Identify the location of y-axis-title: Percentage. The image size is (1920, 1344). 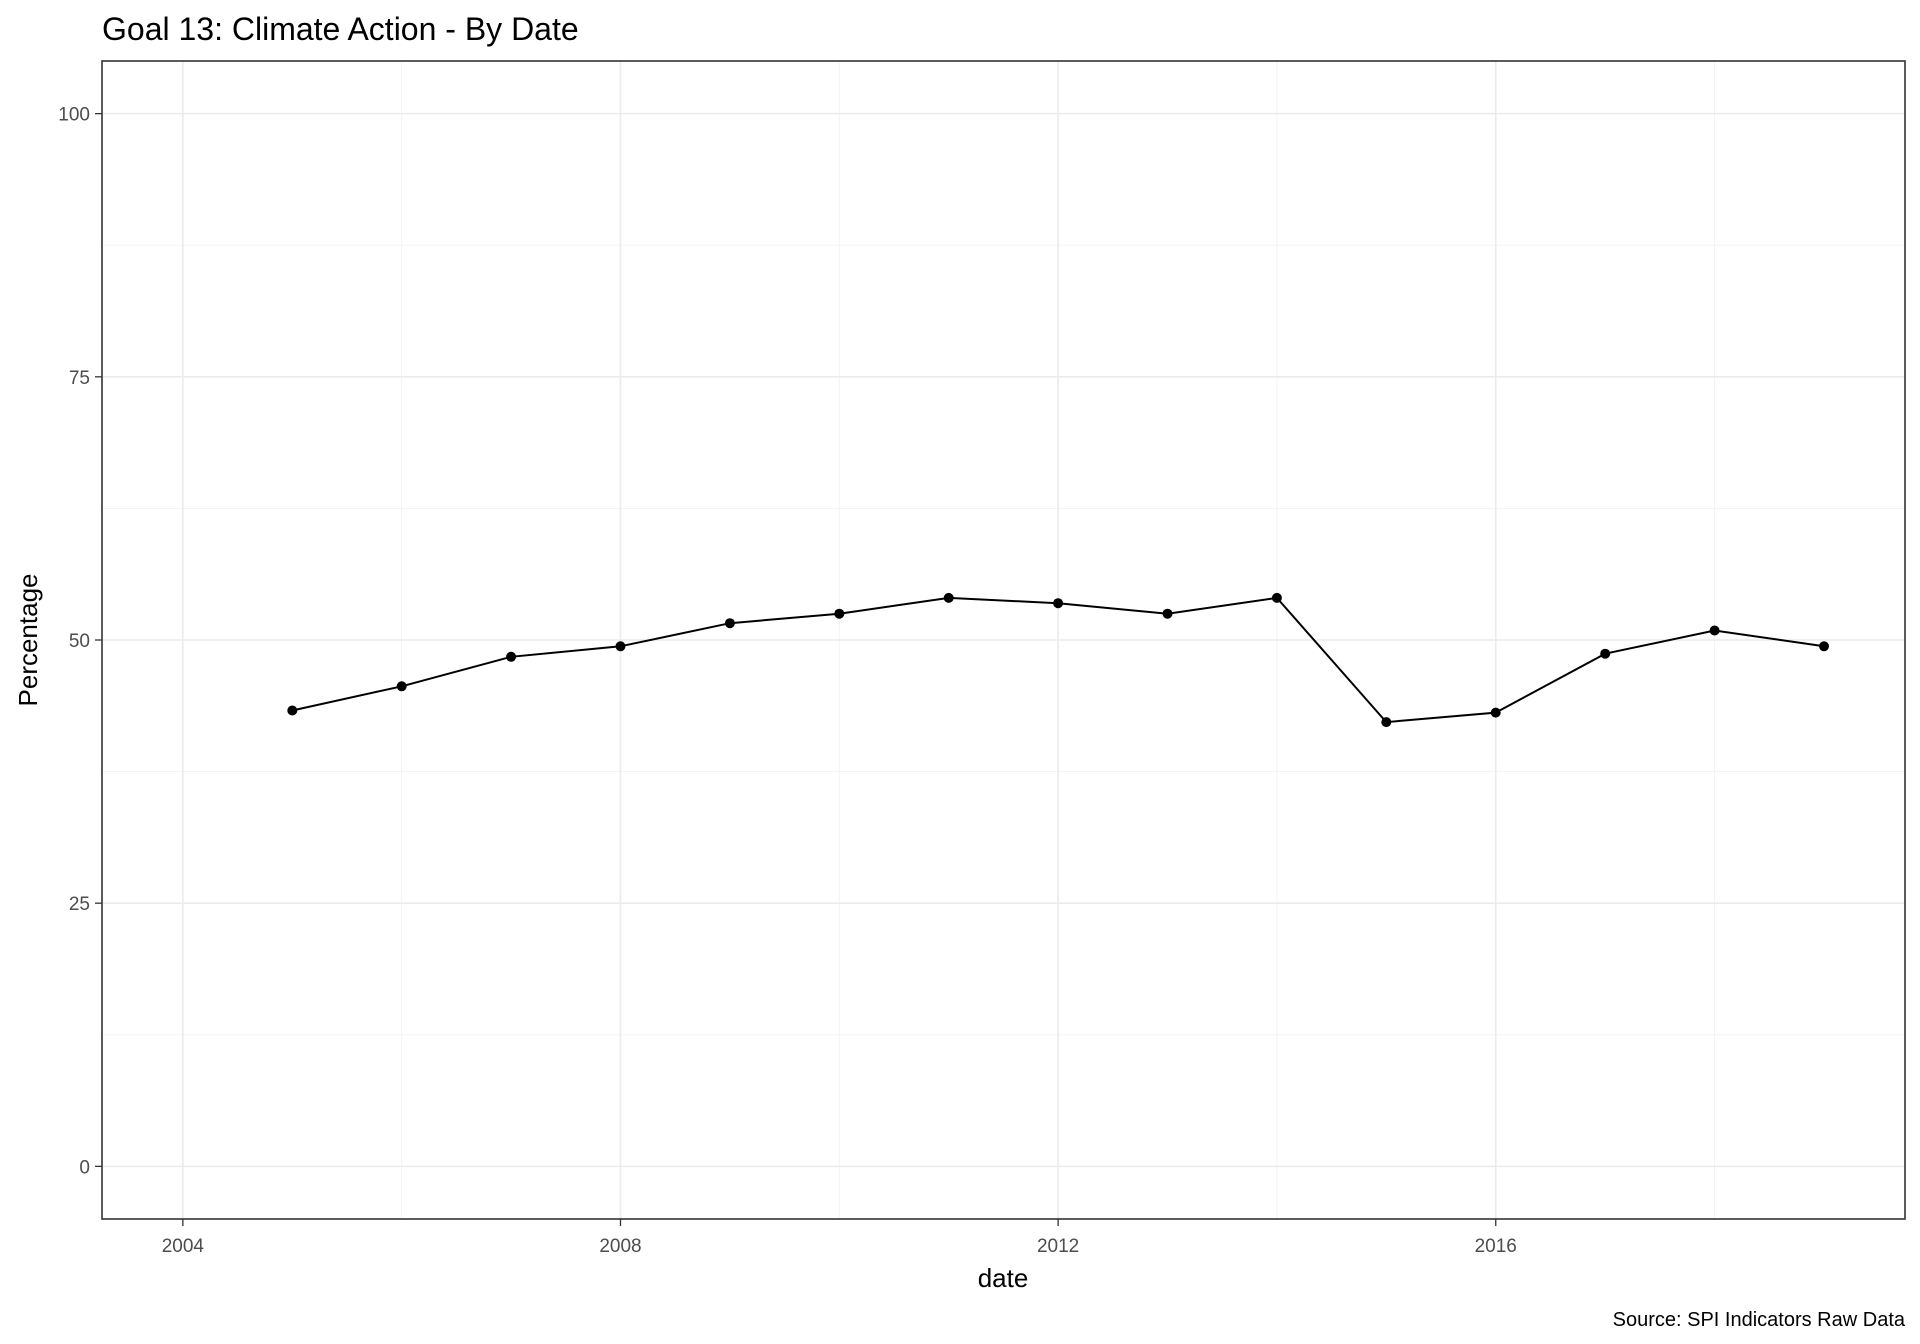
(28, 640).